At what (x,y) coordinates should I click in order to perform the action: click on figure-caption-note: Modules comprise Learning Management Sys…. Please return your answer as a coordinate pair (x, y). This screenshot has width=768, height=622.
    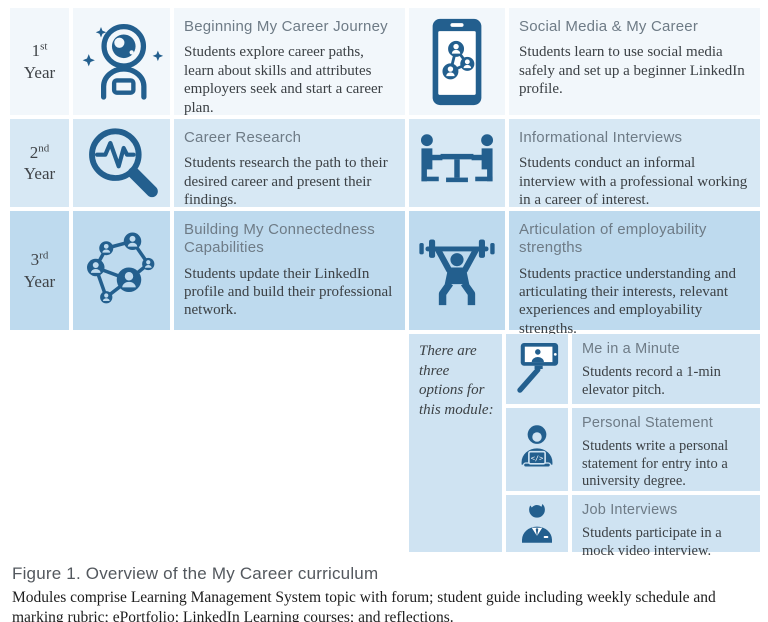
    Looking at the image, I should click on (364, 605).